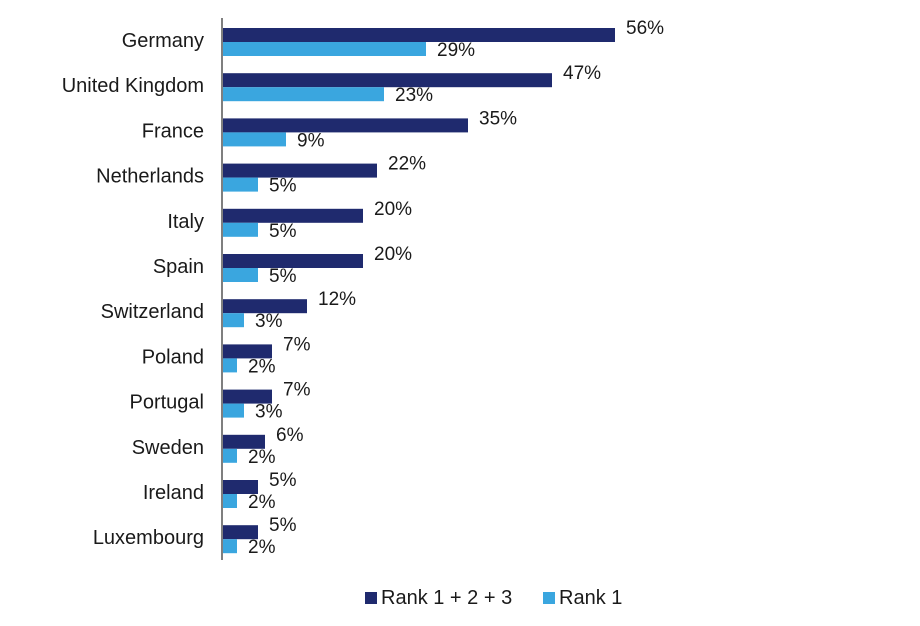  Describe the element at coordinates (283, 525) in the screenshot. I see `data-label-rank-1-2-3-luxembourg: 5%` at that location.